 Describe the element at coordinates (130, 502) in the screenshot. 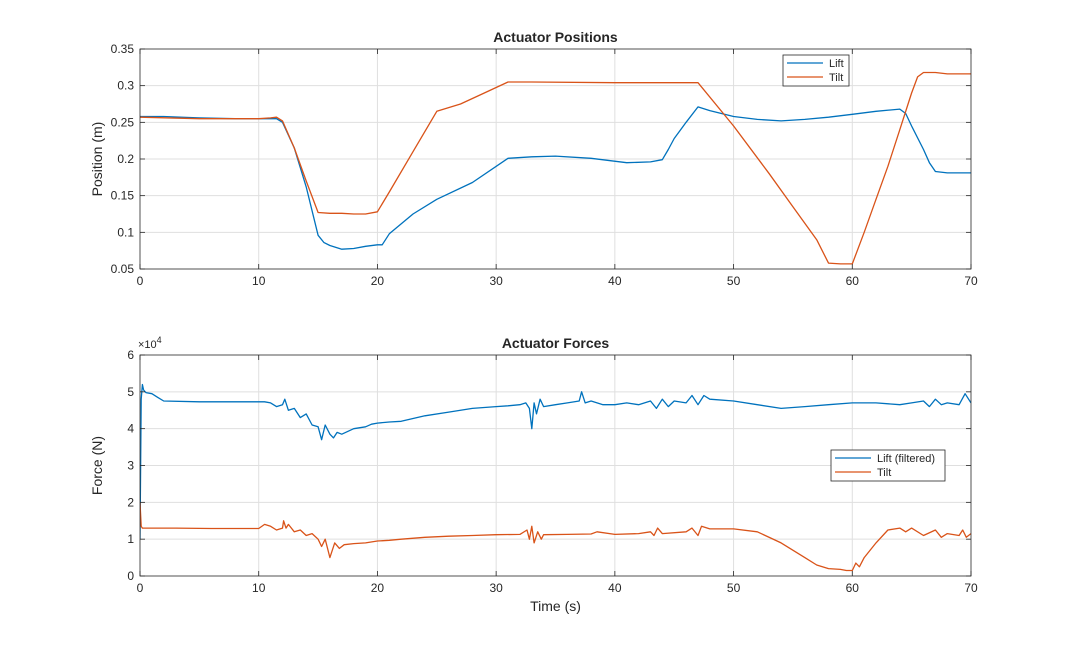

I see `y-tick-label: 2` at that location.